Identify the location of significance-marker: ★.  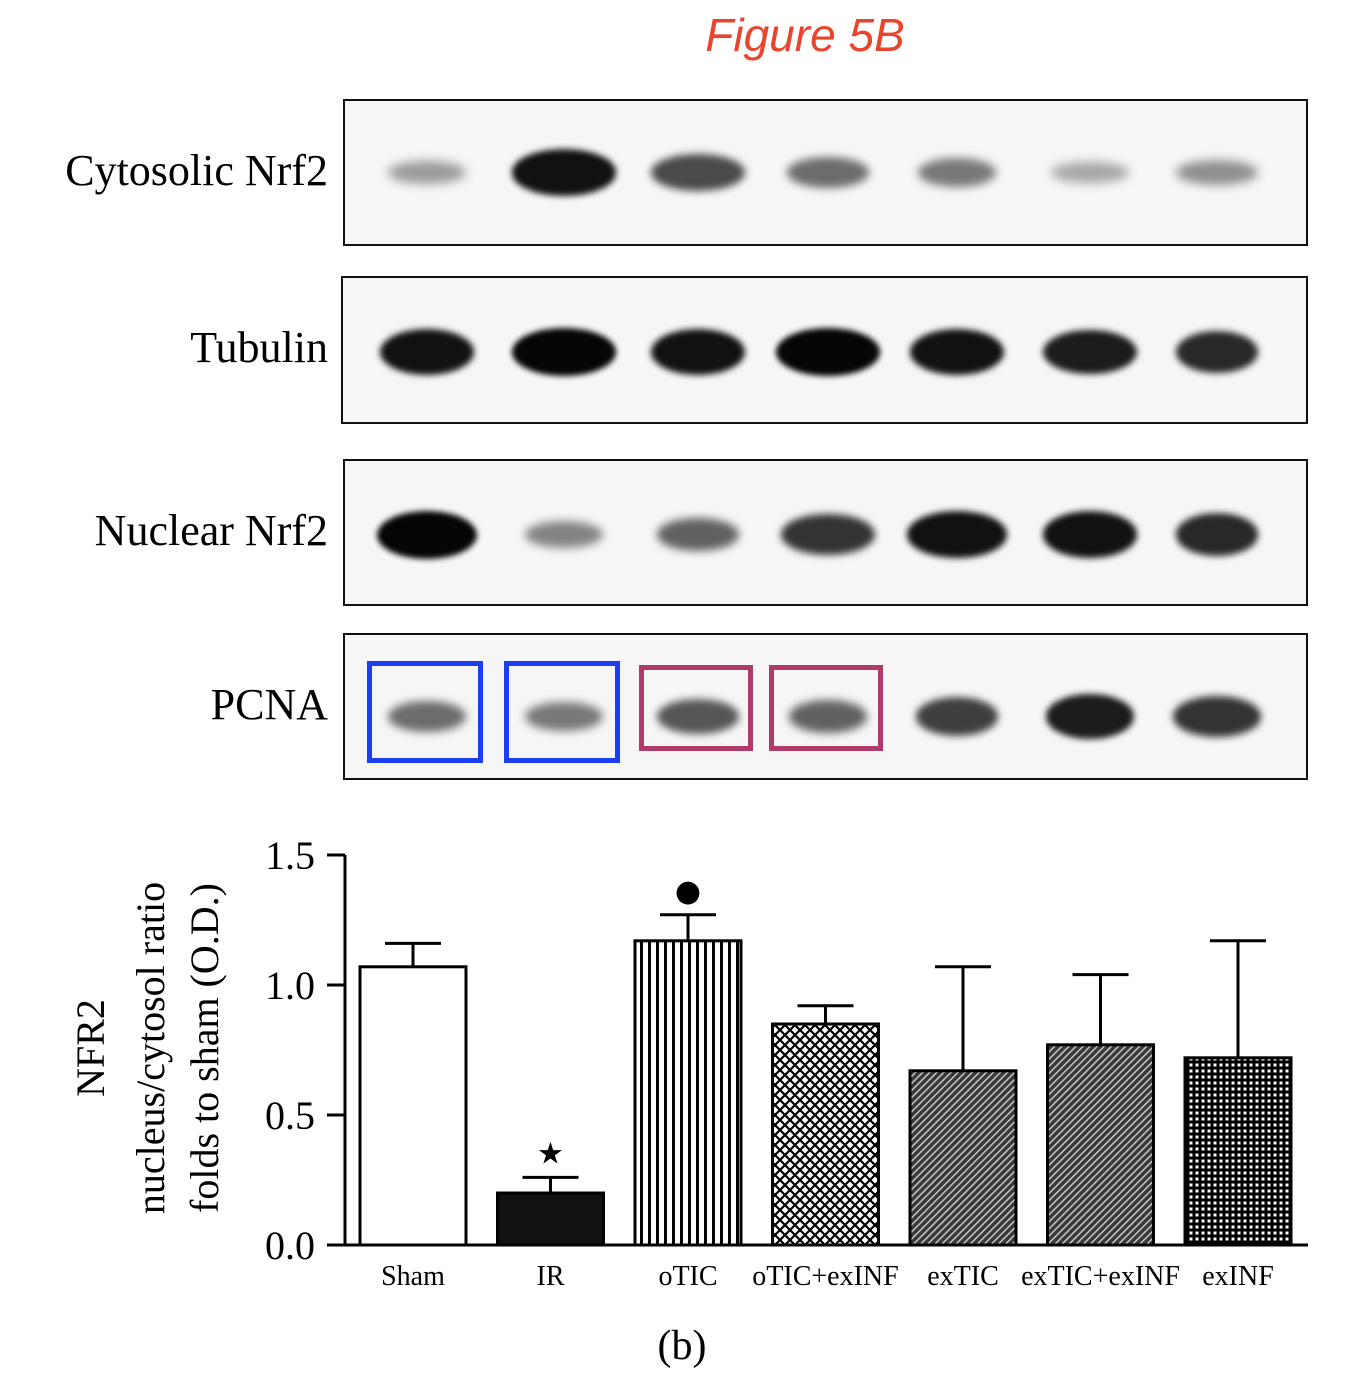
(550, 1153).